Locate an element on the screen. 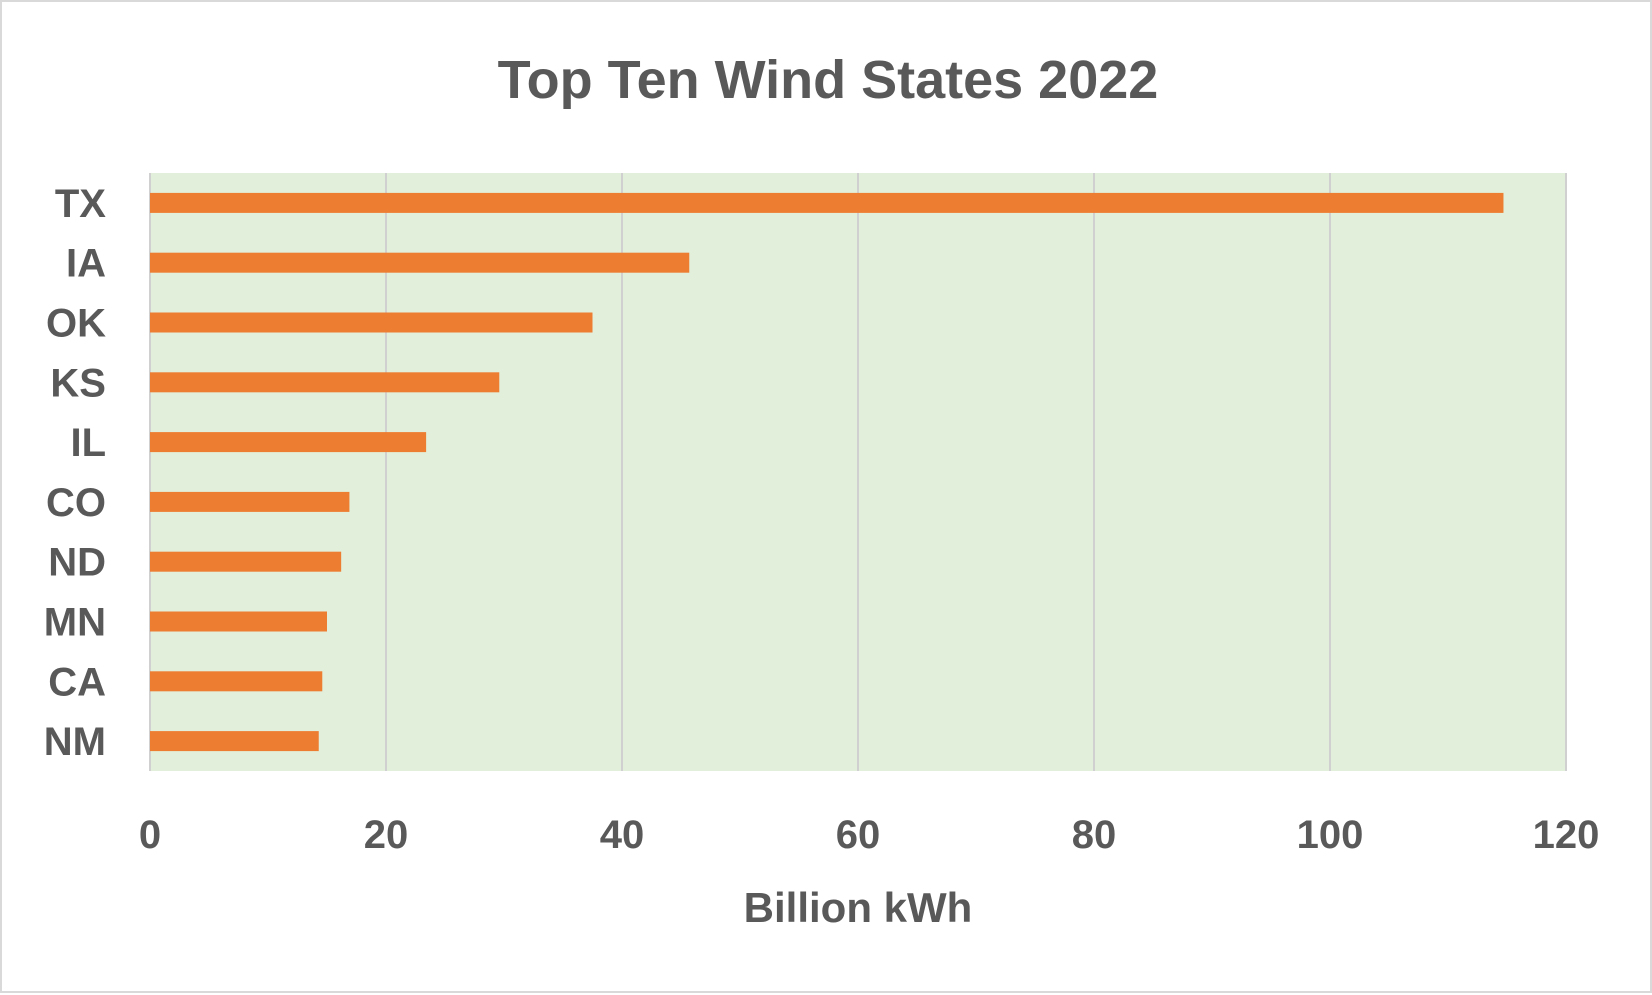 The height and width of the screenshot is (995, 1652). bar-mn is located at coordinates (238, 621).